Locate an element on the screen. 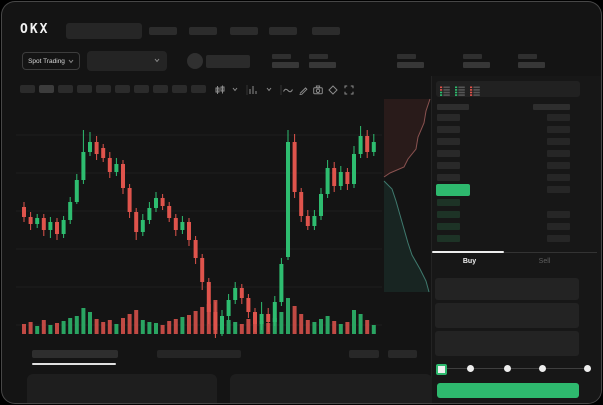 The height and width of the screenshot is (405, 603). coin-icon is located at coordinates (195, 61).